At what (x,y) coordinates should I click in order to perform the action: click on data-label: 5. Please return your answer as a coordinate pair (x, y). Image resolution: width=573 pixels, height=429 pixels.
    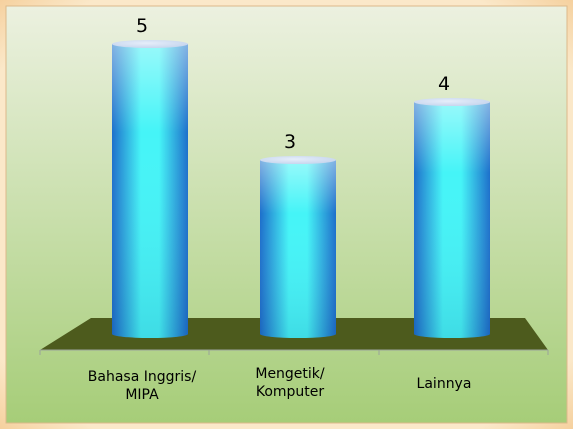
    Looking at the image, I should click on (142, 26).